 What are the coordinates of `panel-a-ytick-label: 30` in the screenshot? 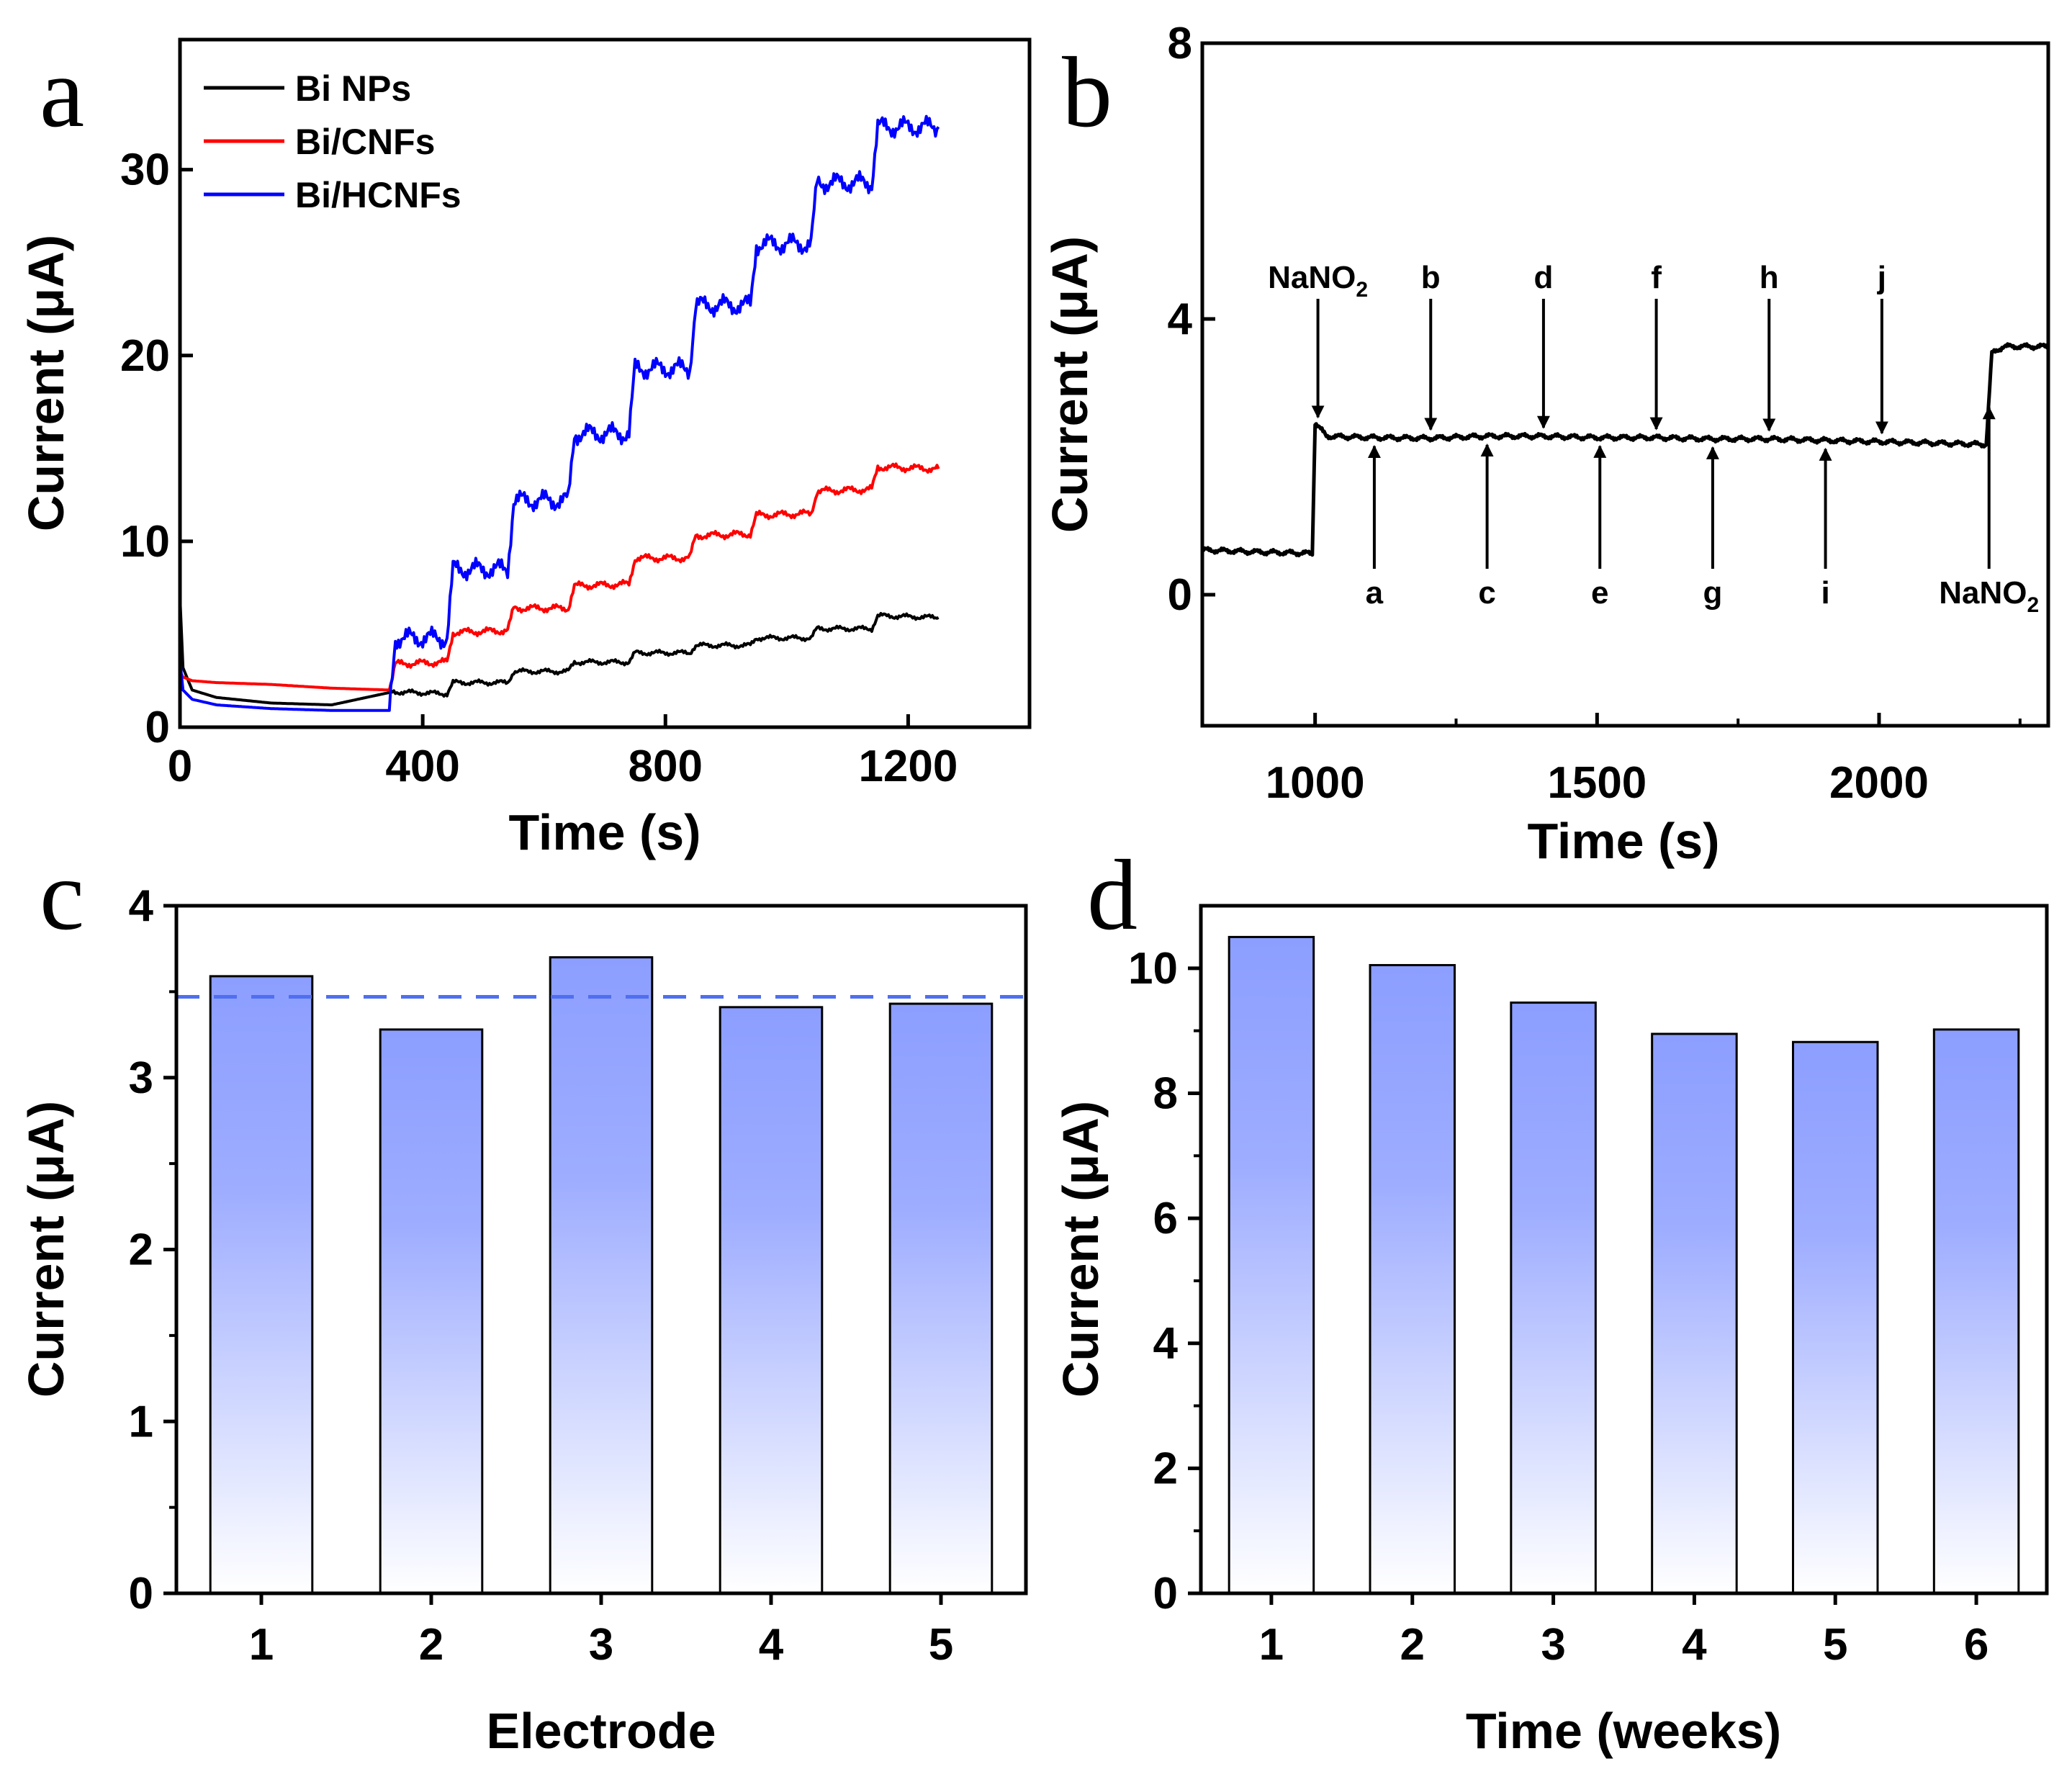 It's located at (145, 170).